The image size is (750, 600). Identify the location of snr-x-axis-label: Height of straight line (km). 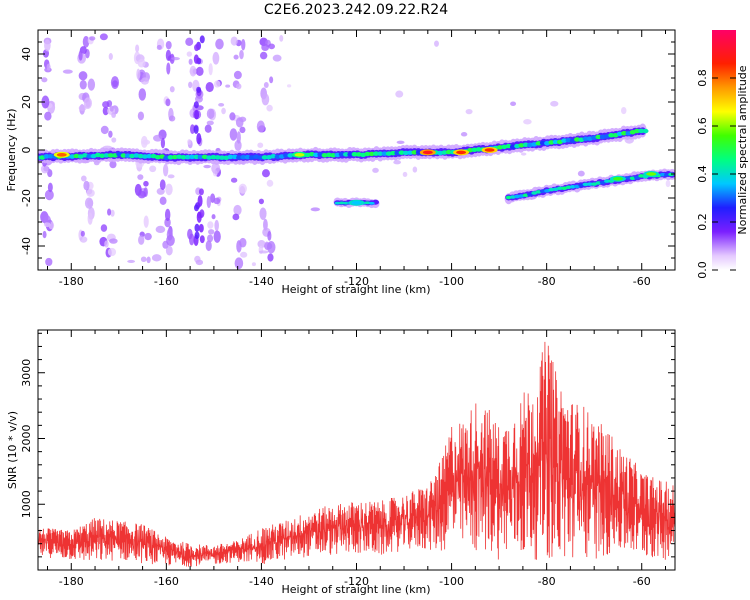
(355, 589).